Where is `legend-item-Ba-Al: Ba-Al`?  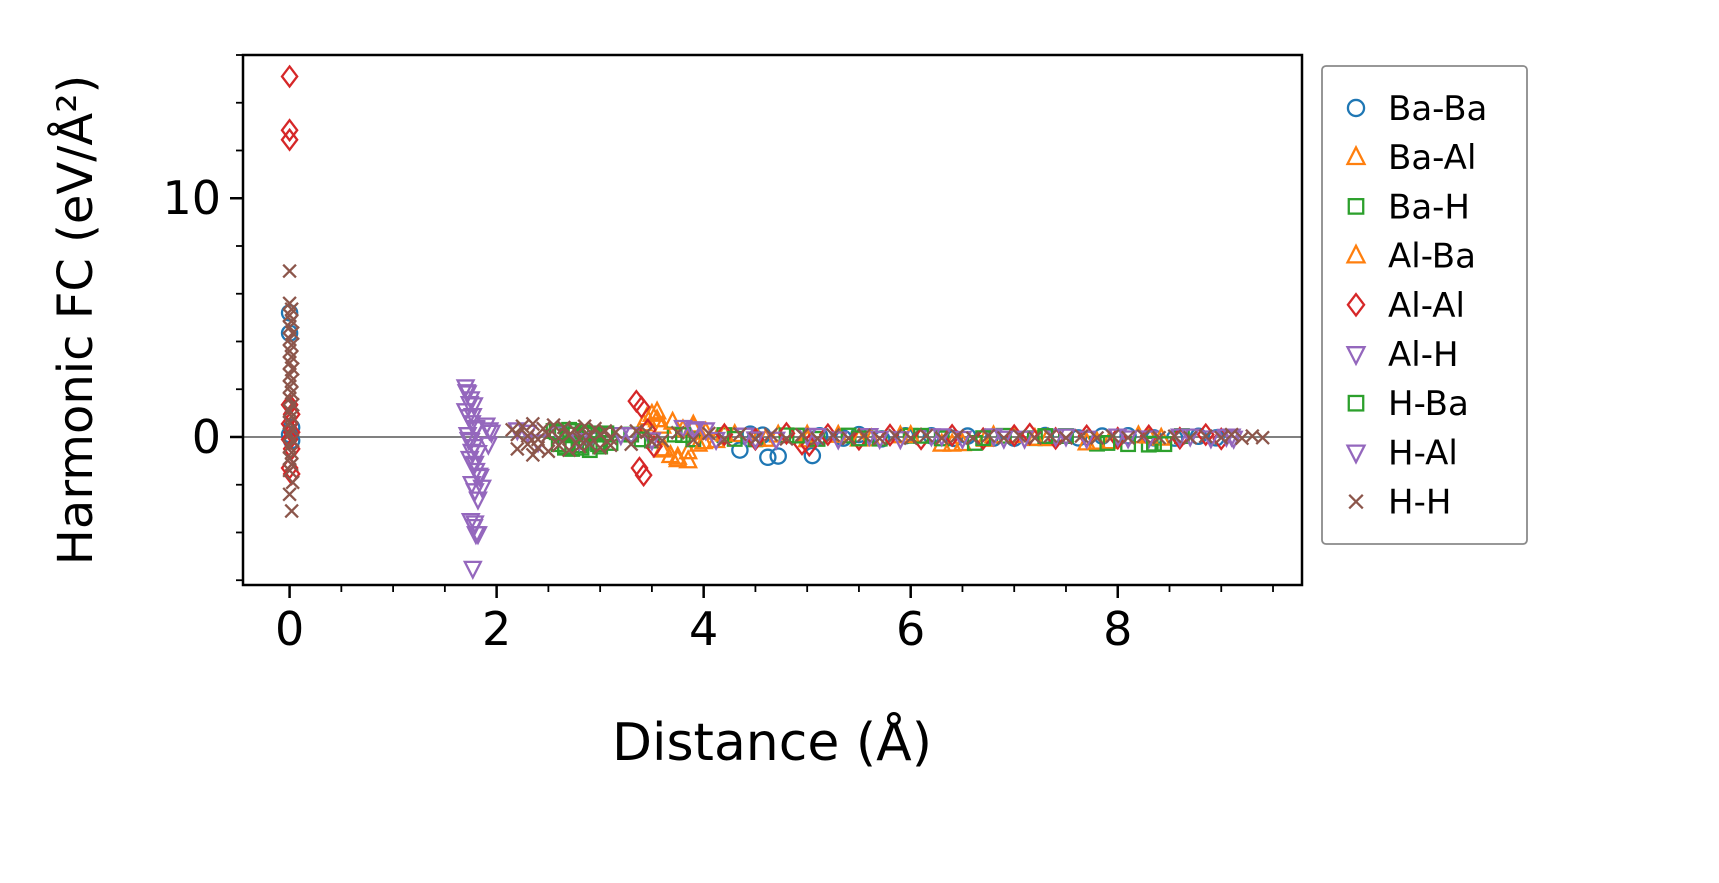
legend-item-Ba-Al: Ba-Al is located at coordinates (1410, 158).